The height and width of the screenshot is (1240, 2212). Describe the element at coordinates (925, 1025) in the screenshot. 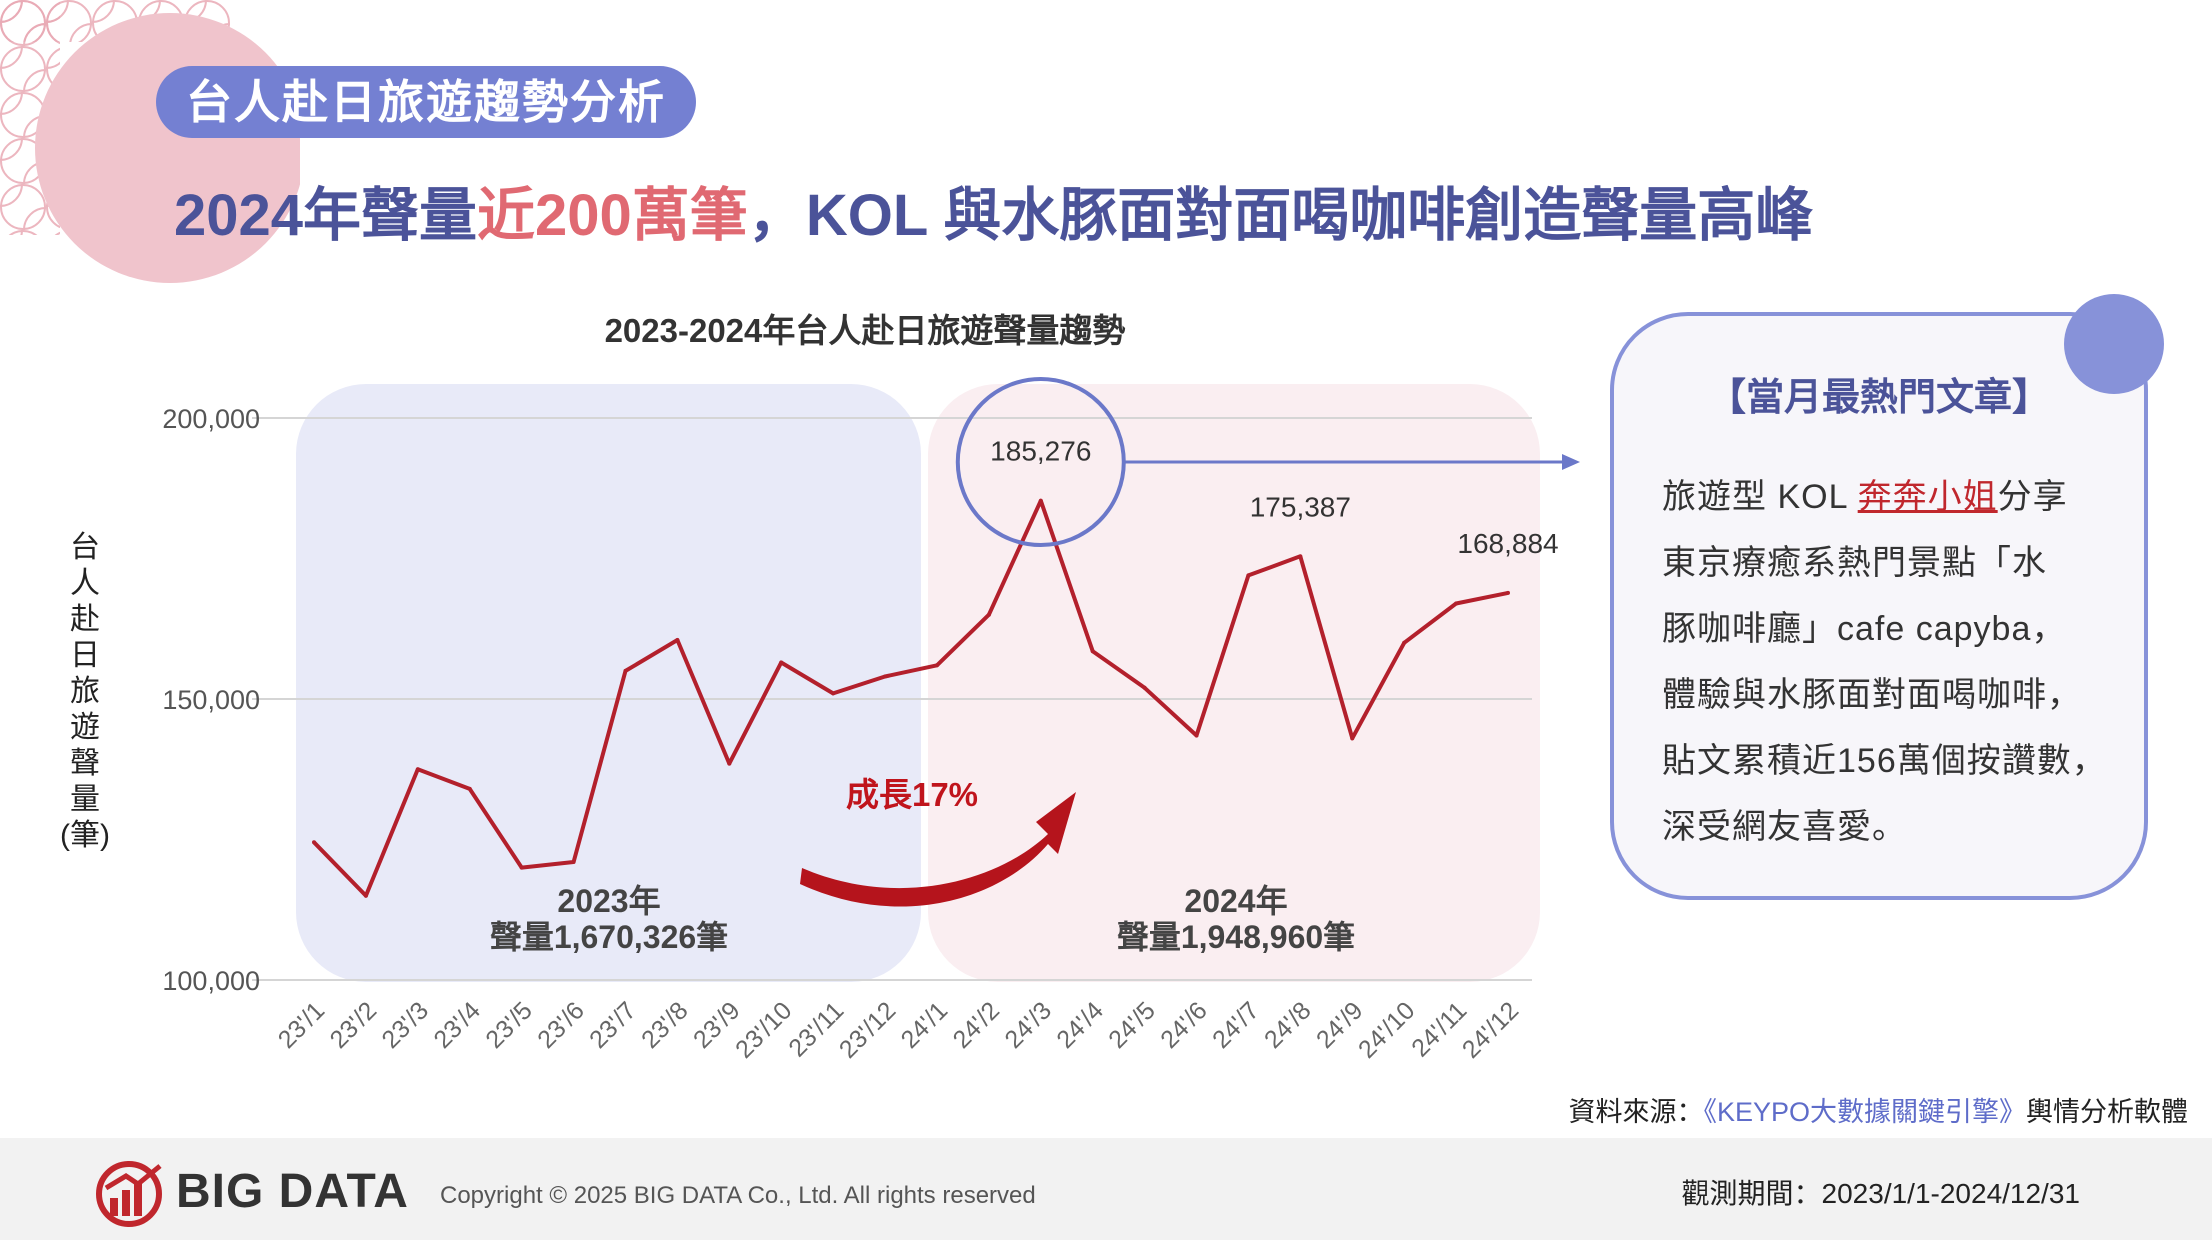

I see `x-tick-label: 24'/1` at that location.